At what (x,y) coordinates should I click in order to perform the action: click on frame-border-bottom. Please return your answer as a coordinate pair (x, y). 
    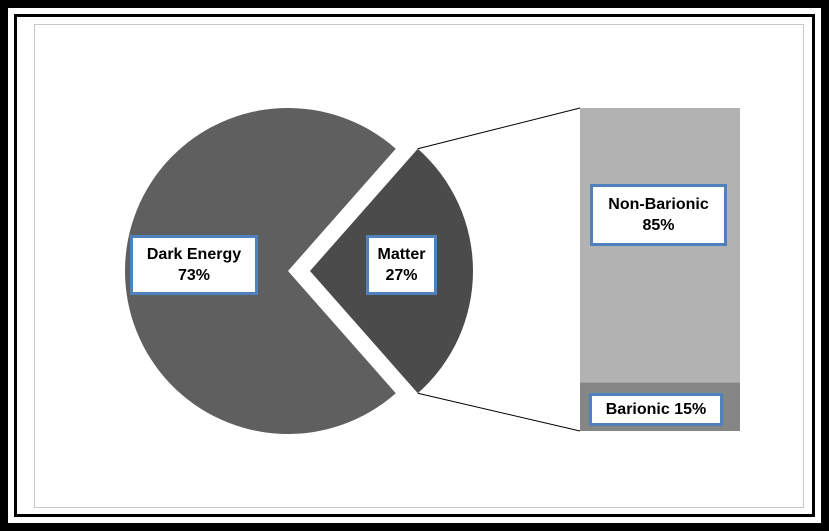
    Looking at the image, I should click on (414, 527).